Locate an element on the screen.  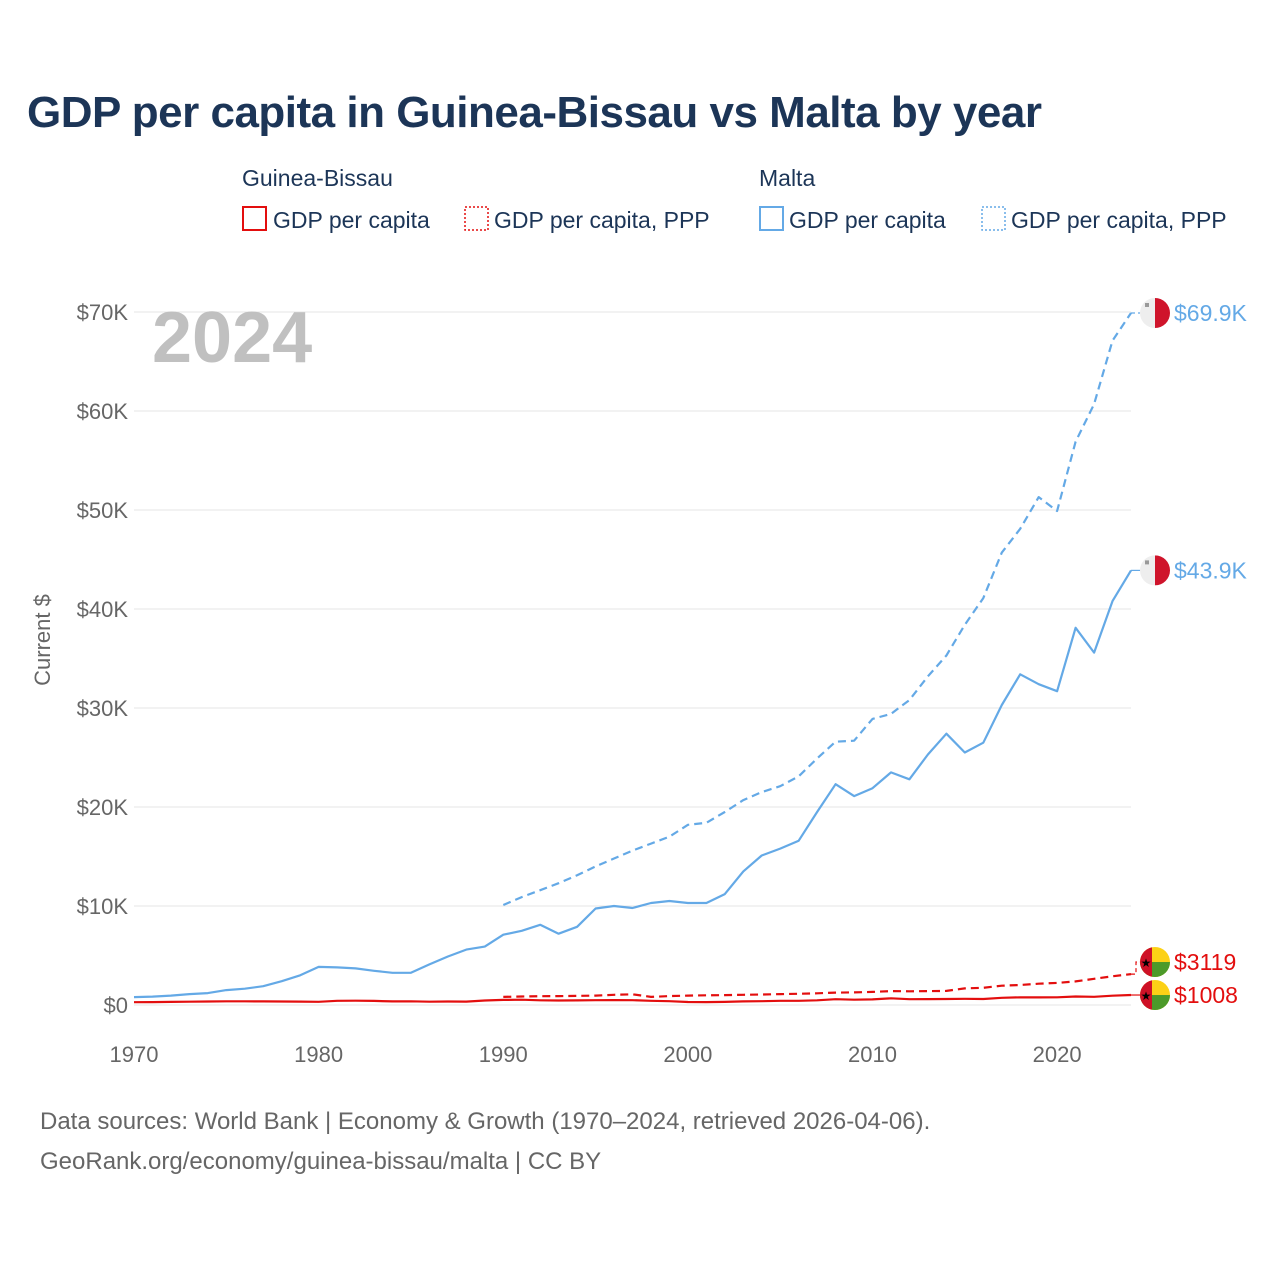
legend-group-title: Guinea-Bissau is located at coordinates (317, 178).